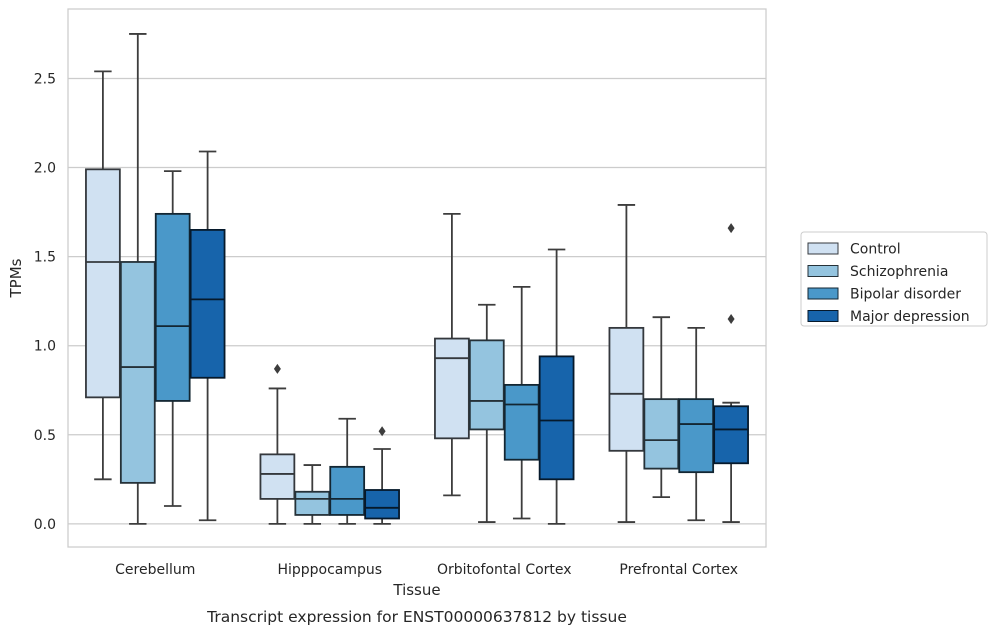  I want to click on x-axis-label: Tissue, so click(416, 590).